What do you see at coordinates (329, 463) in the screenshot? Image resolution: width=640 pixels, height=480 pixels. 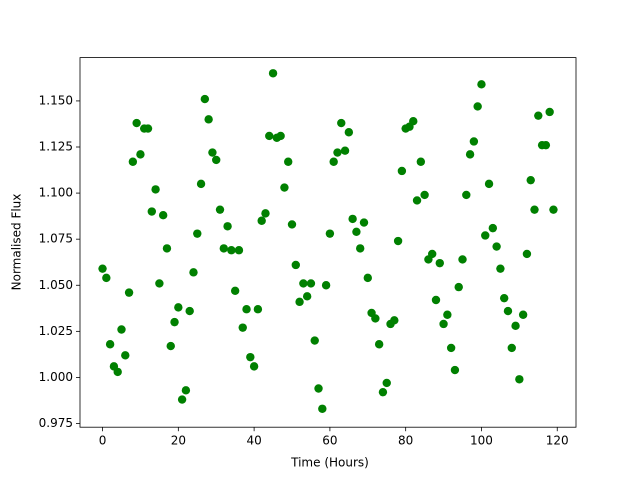 I see `x-axis-label: Time (Hours)` at bounding box center [329, 463].